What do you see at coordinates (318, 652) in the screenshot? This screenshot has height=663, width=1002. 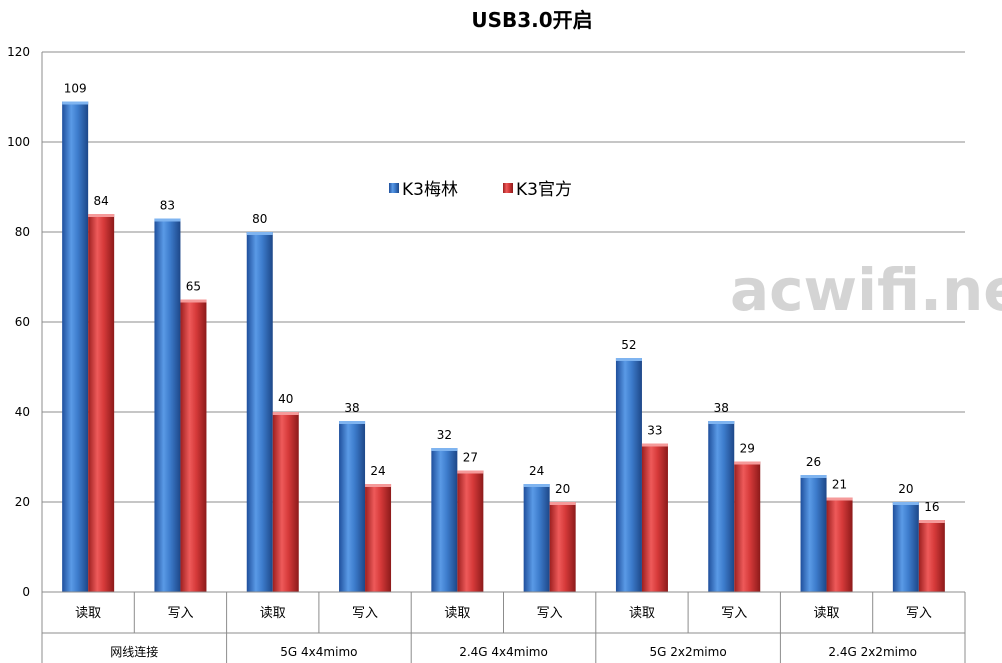 I see `x-group-label: 5G 4x4mimo` at bounding box center [318, 652].